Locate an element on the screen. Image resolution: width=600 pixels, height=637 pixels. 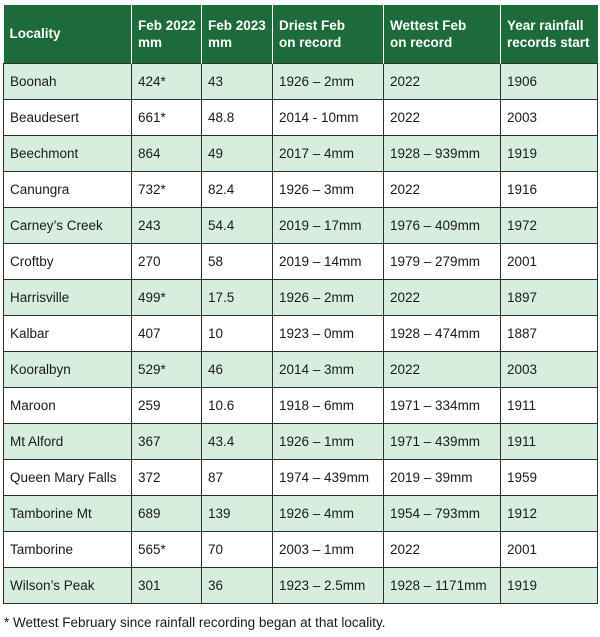
cell-locality: Beechmont is located at coordinates (67, 153).